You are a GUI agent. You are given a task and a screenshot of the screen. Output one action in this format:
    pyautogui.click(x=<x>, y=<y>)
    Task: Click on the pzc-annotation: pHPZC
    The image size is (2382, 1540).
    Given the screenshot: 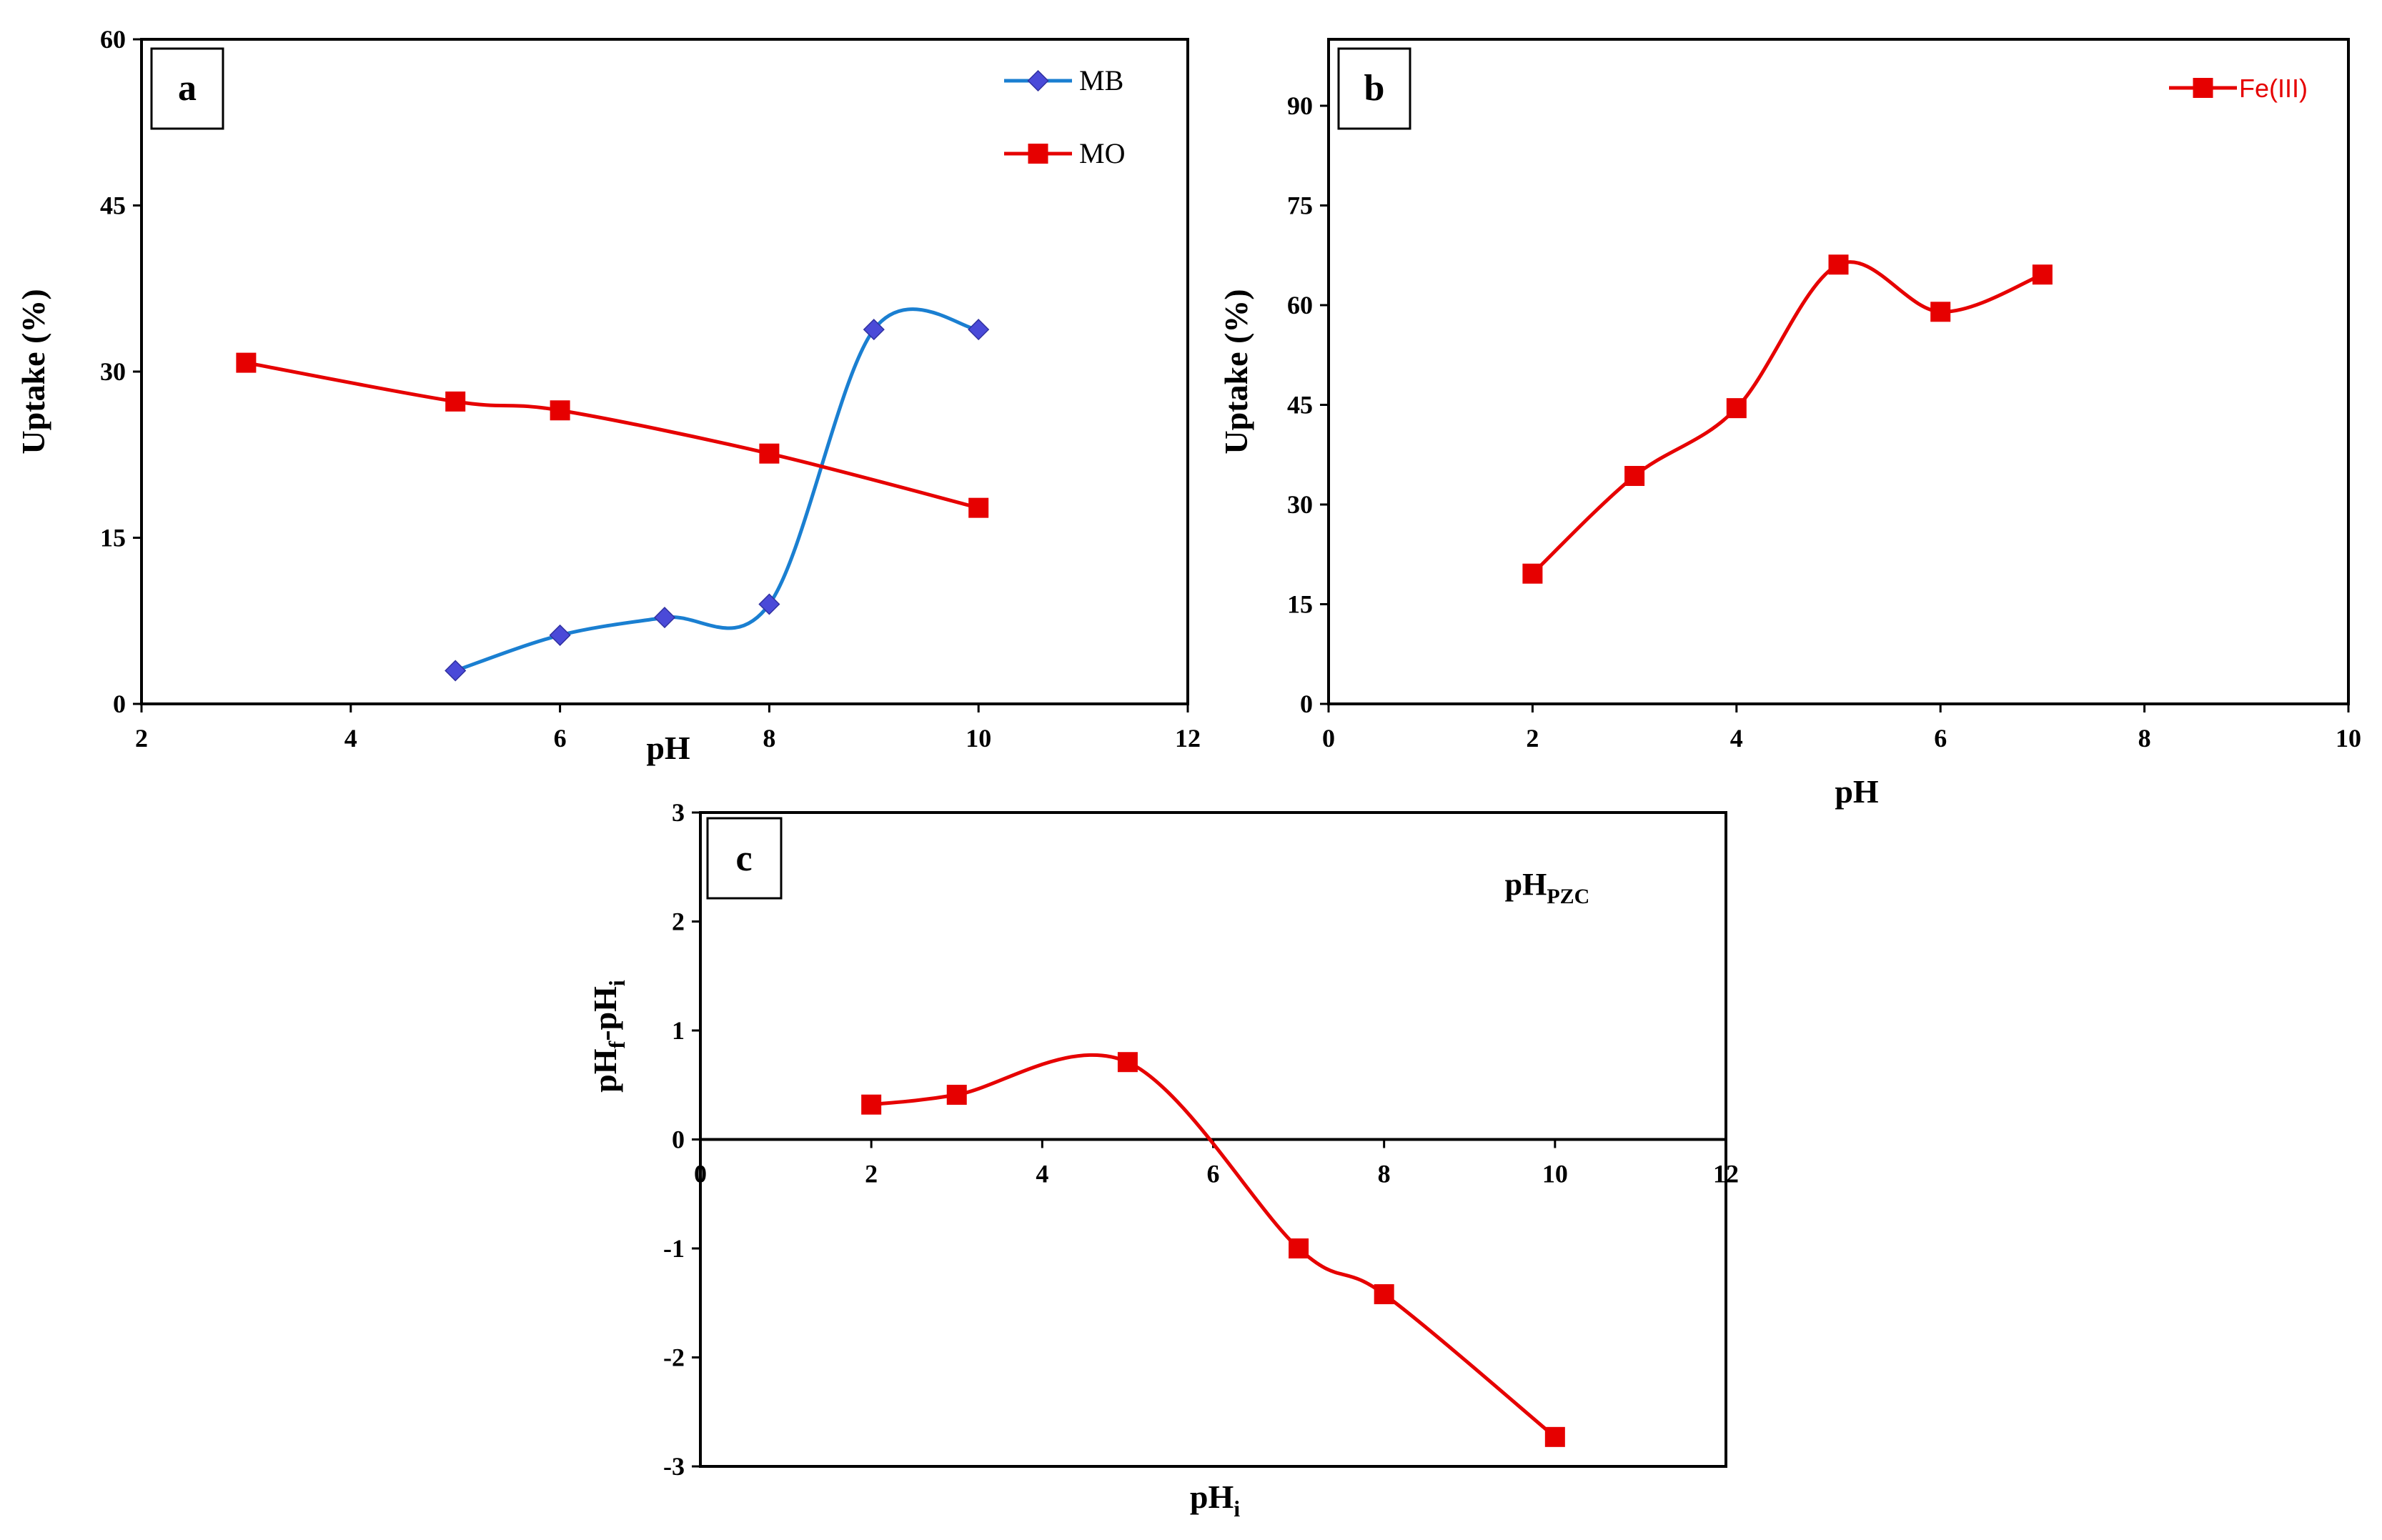 What is the action you would take?
    pyautogui.click(x=1547, y=887)
    